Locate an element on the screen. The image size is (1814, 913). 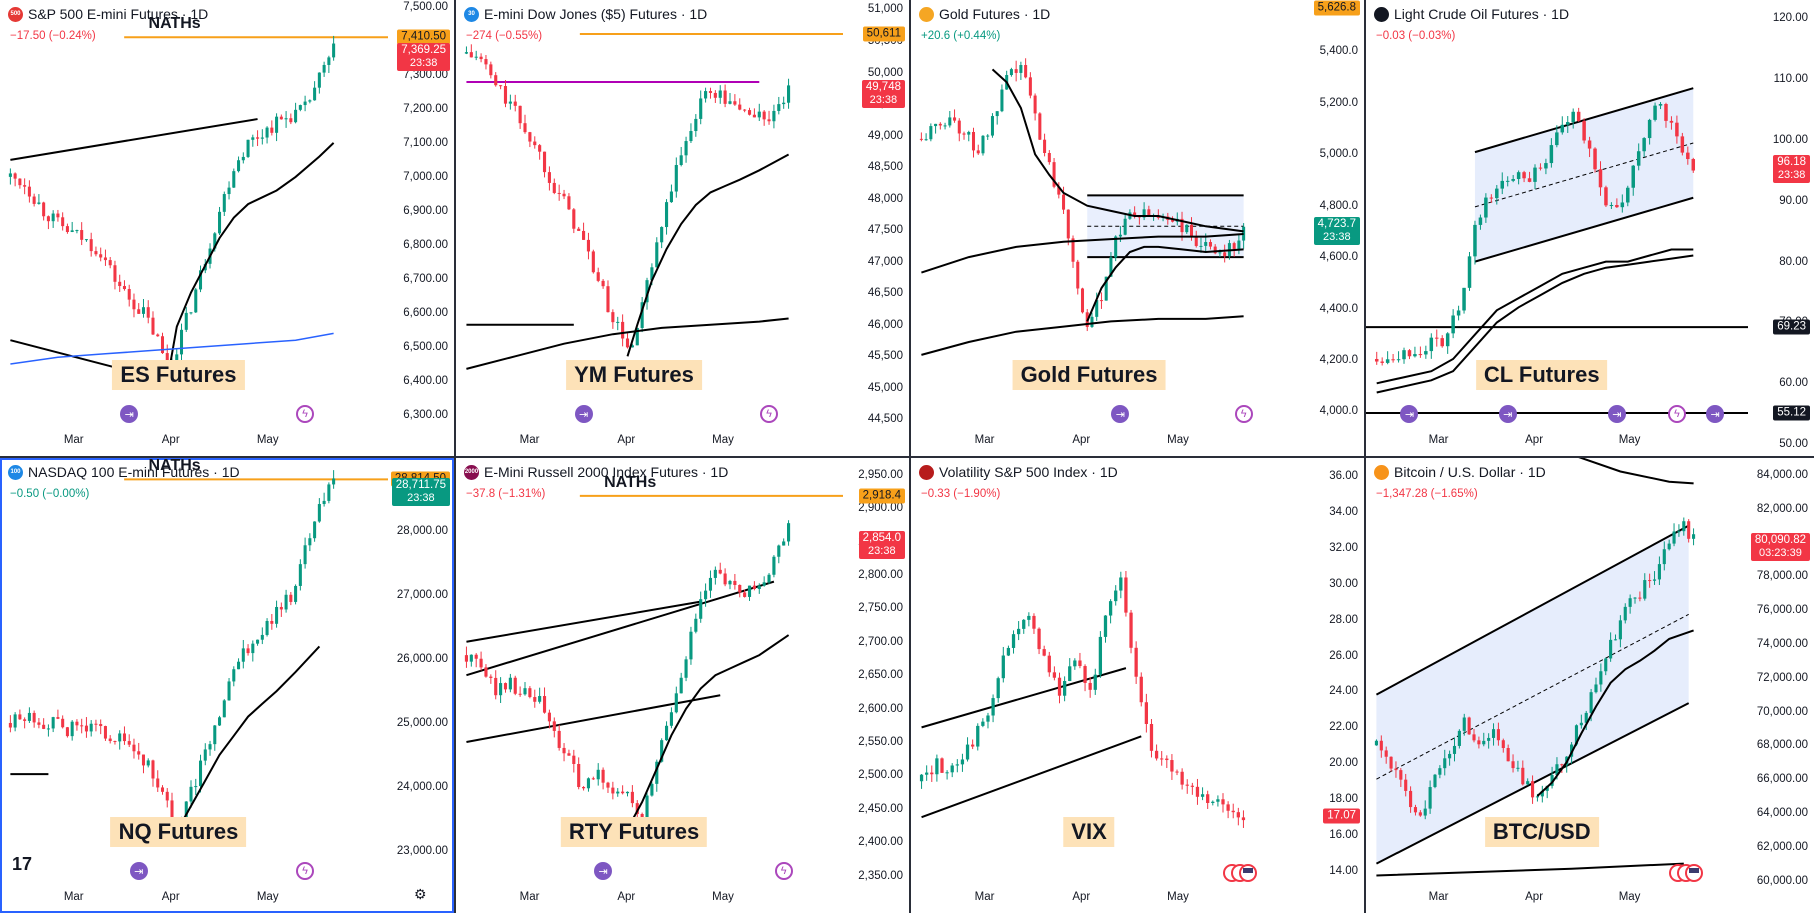
price-tick: 22.00 is located at coordinates (1343, 727).